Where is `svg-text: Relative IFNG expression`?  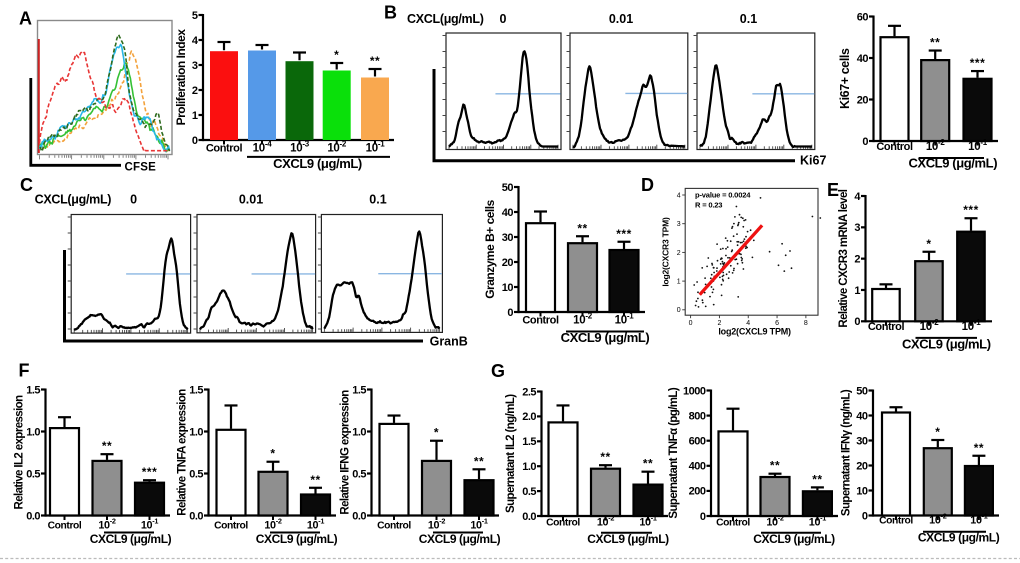 svg-text: Relative IFNG expression is located at coordinates (346, 452).